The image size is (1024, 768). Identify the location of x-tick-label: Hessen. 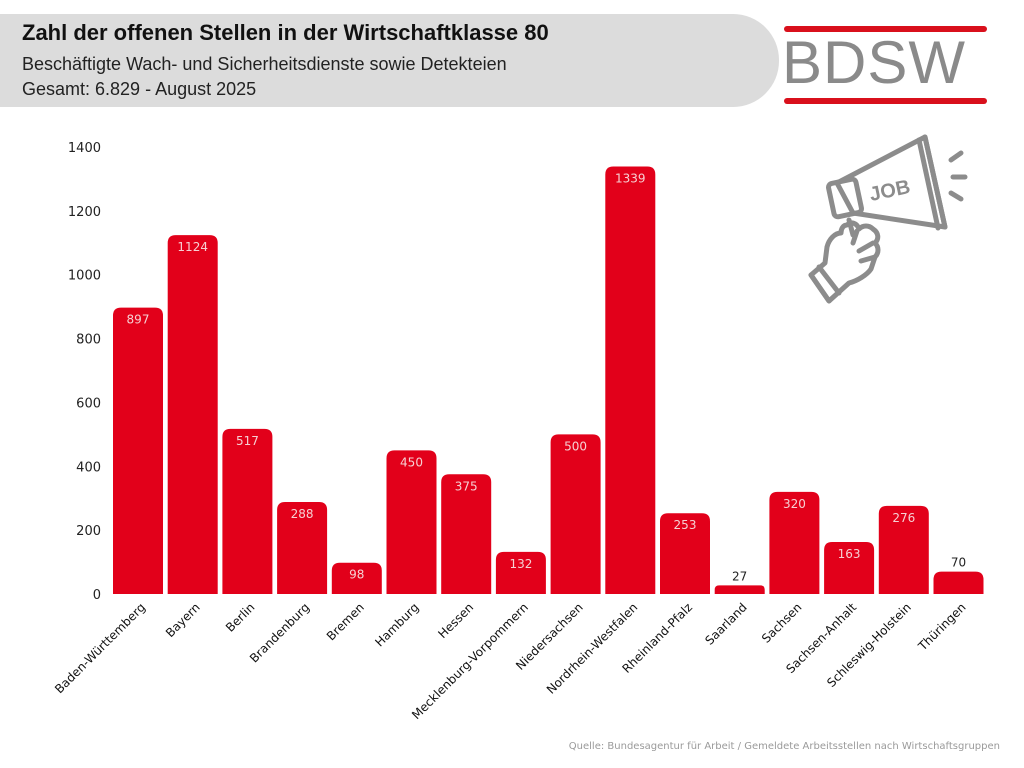
(455, 620).